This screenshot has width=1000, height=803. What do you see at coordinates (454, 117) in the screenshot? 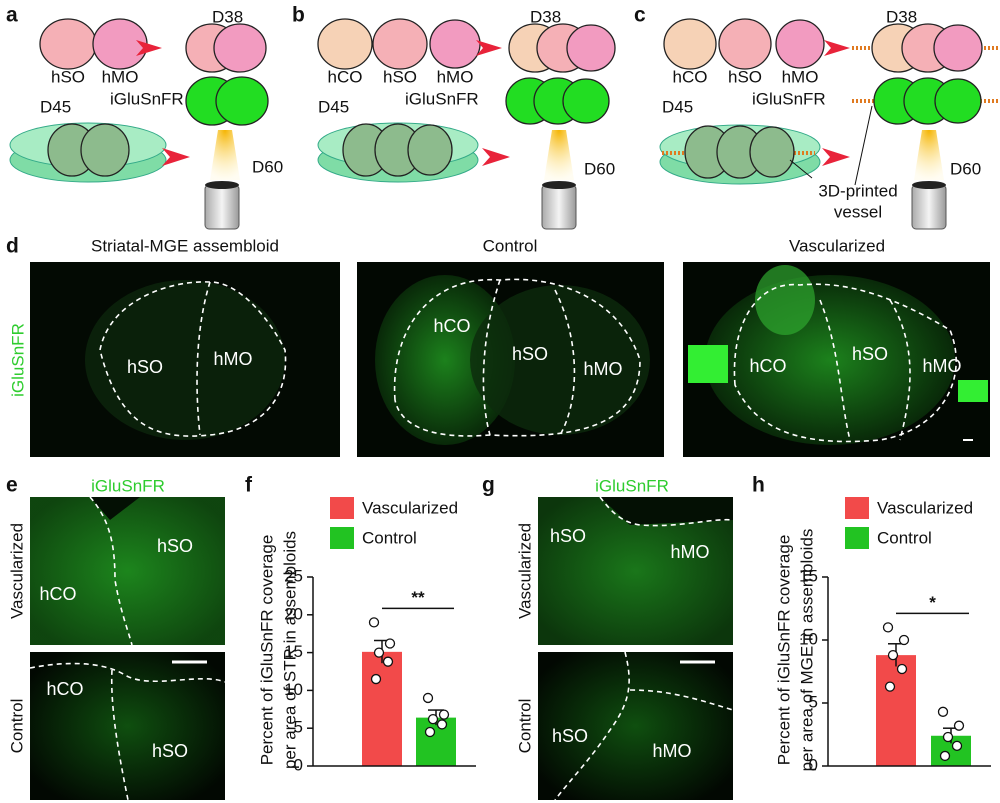
I see `panel-b: b hCO hSO hMO D38 D45 iGluSnFR D60` at bounding box center [454, 117].